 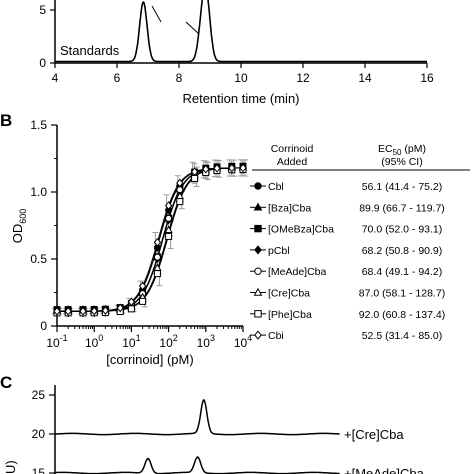 What do you see at coordinates (402, 150) in the screenshot?
I see `legend-header-ec50: EC50 (pM)` at bounding box center [402, 150].